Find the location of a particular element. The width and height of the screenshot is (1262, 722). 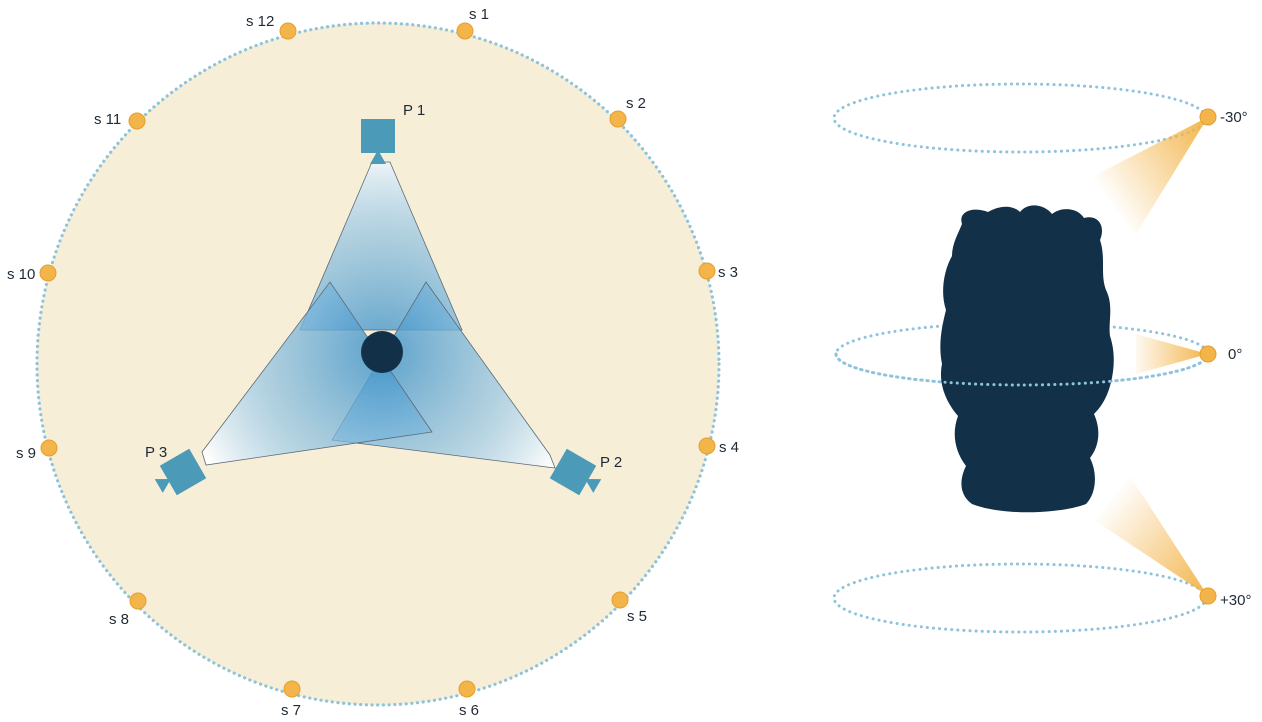

station-s6-dot is located at coordinates (467, 689).